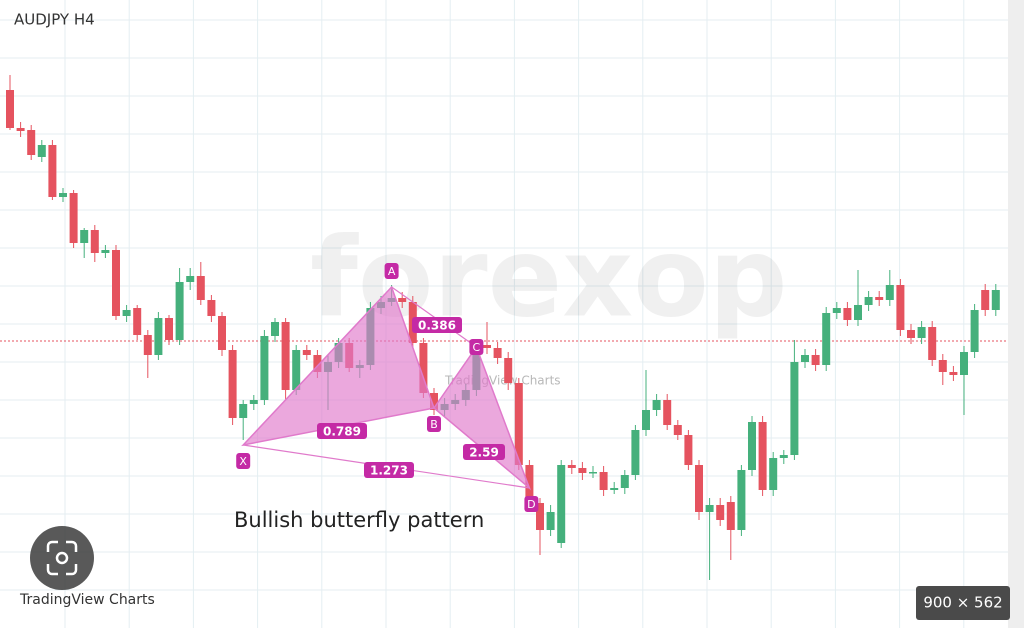 The width and height of the screenshot is (1024, 628). Describe the element at coordinates (54, 20) in the screenshot. I see `chart-title: AUDJPY H4` at that location.